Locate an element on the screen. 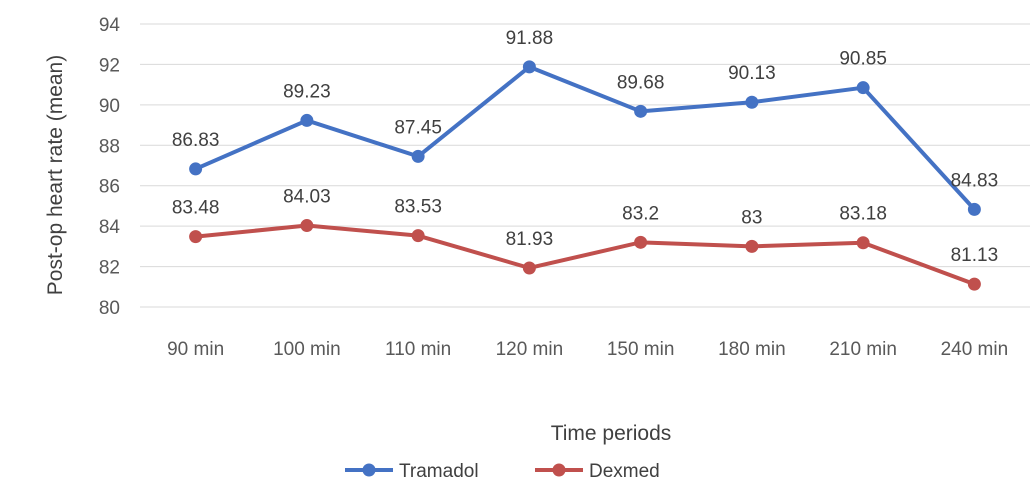 The image size is (1032, 483). y-tick-label: 86 is located at coordinates (109, 187).